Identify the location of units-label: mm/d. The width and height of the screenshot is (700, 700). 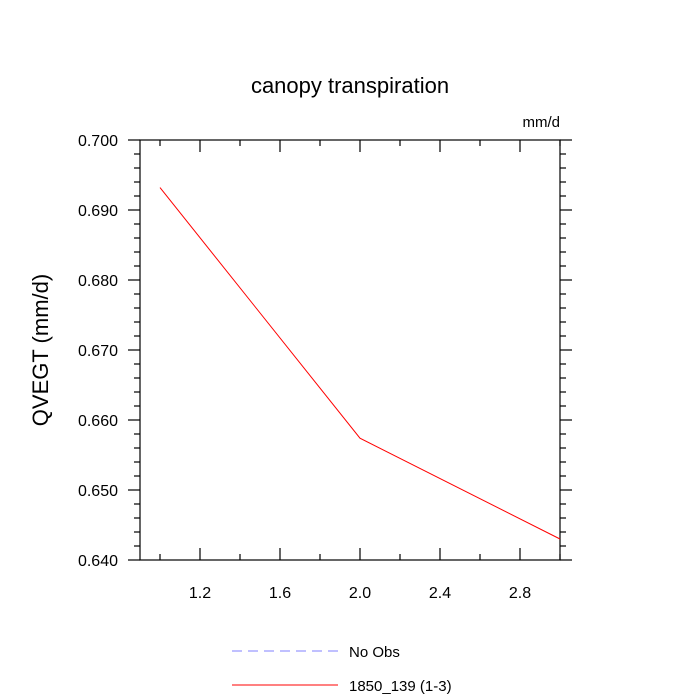
(542, 122).